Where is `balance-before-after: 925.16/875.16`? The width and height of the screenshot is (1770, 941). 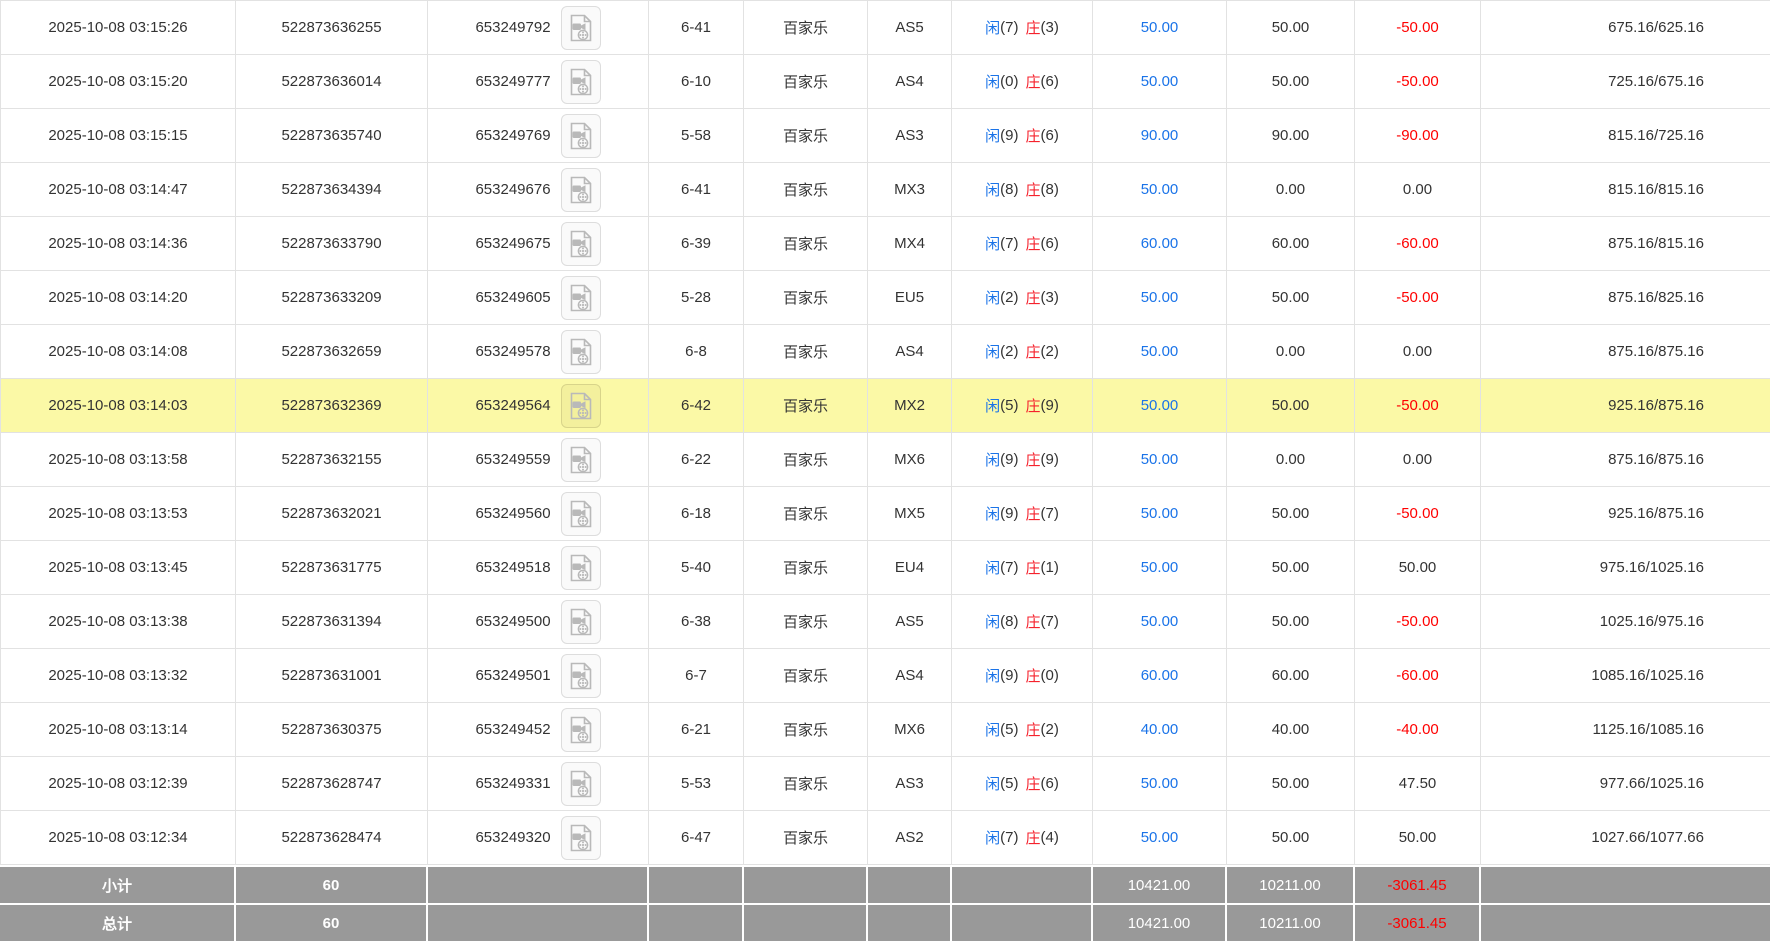 balance-before-after: 925.16/875.16 is located at coordinates (1656, 513).